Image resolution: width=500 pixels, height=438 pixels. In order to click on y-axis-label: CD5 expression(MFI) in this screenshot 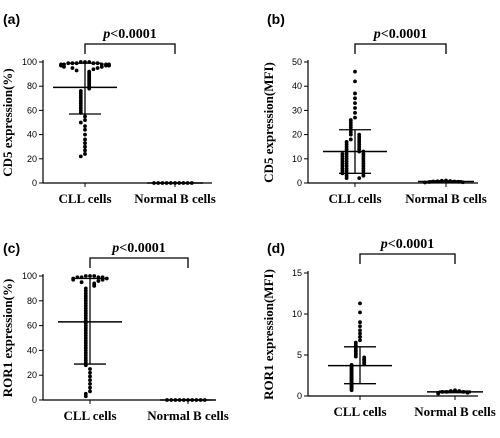, I will do `click(268, 122)`.